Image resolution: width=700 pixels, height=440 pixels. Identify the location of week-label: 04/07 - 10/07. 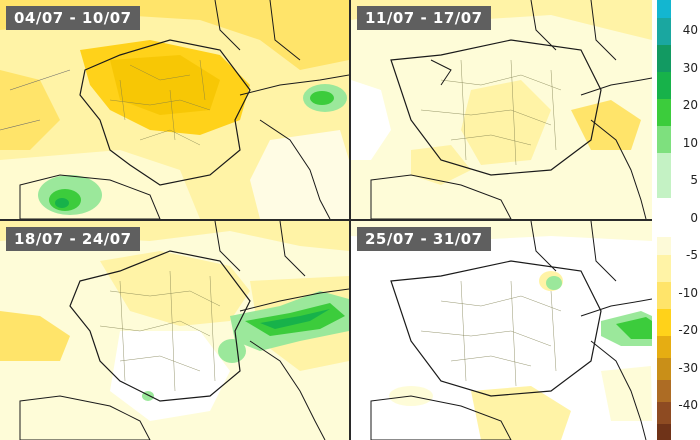
(73, 18).